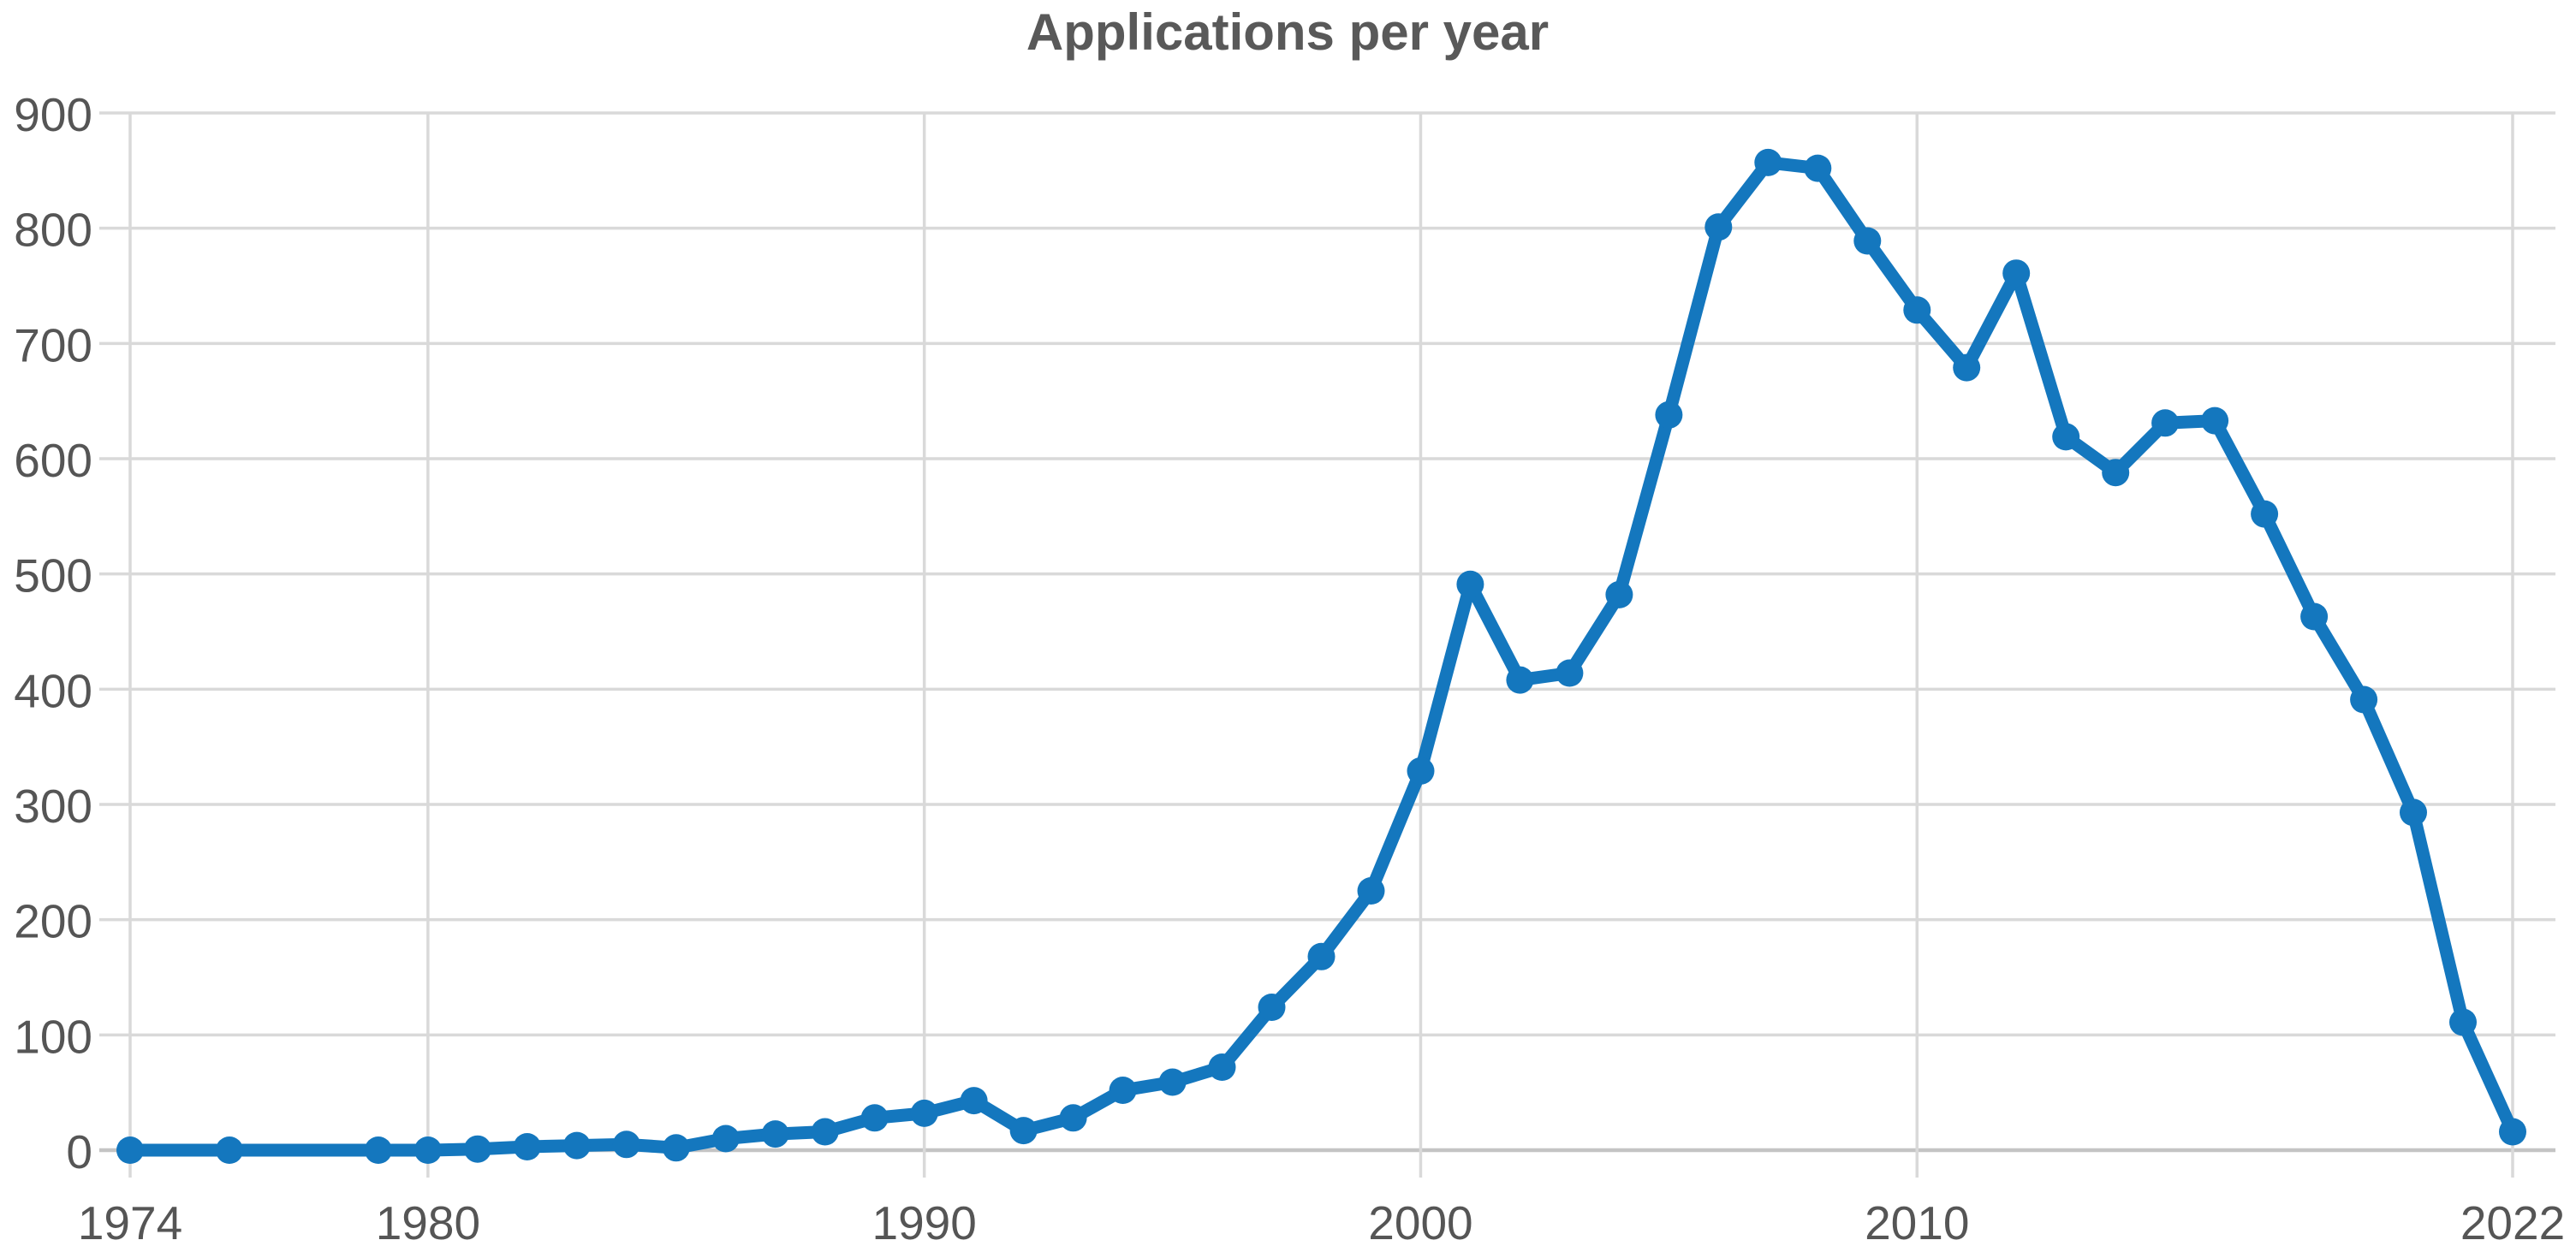 This screenshot has height=1258, width=2576. What do you see at coordinates (53, 460) in the screenshot?
I see `y-axis-tick-label-600: 600` at bounding box center [53, 460].